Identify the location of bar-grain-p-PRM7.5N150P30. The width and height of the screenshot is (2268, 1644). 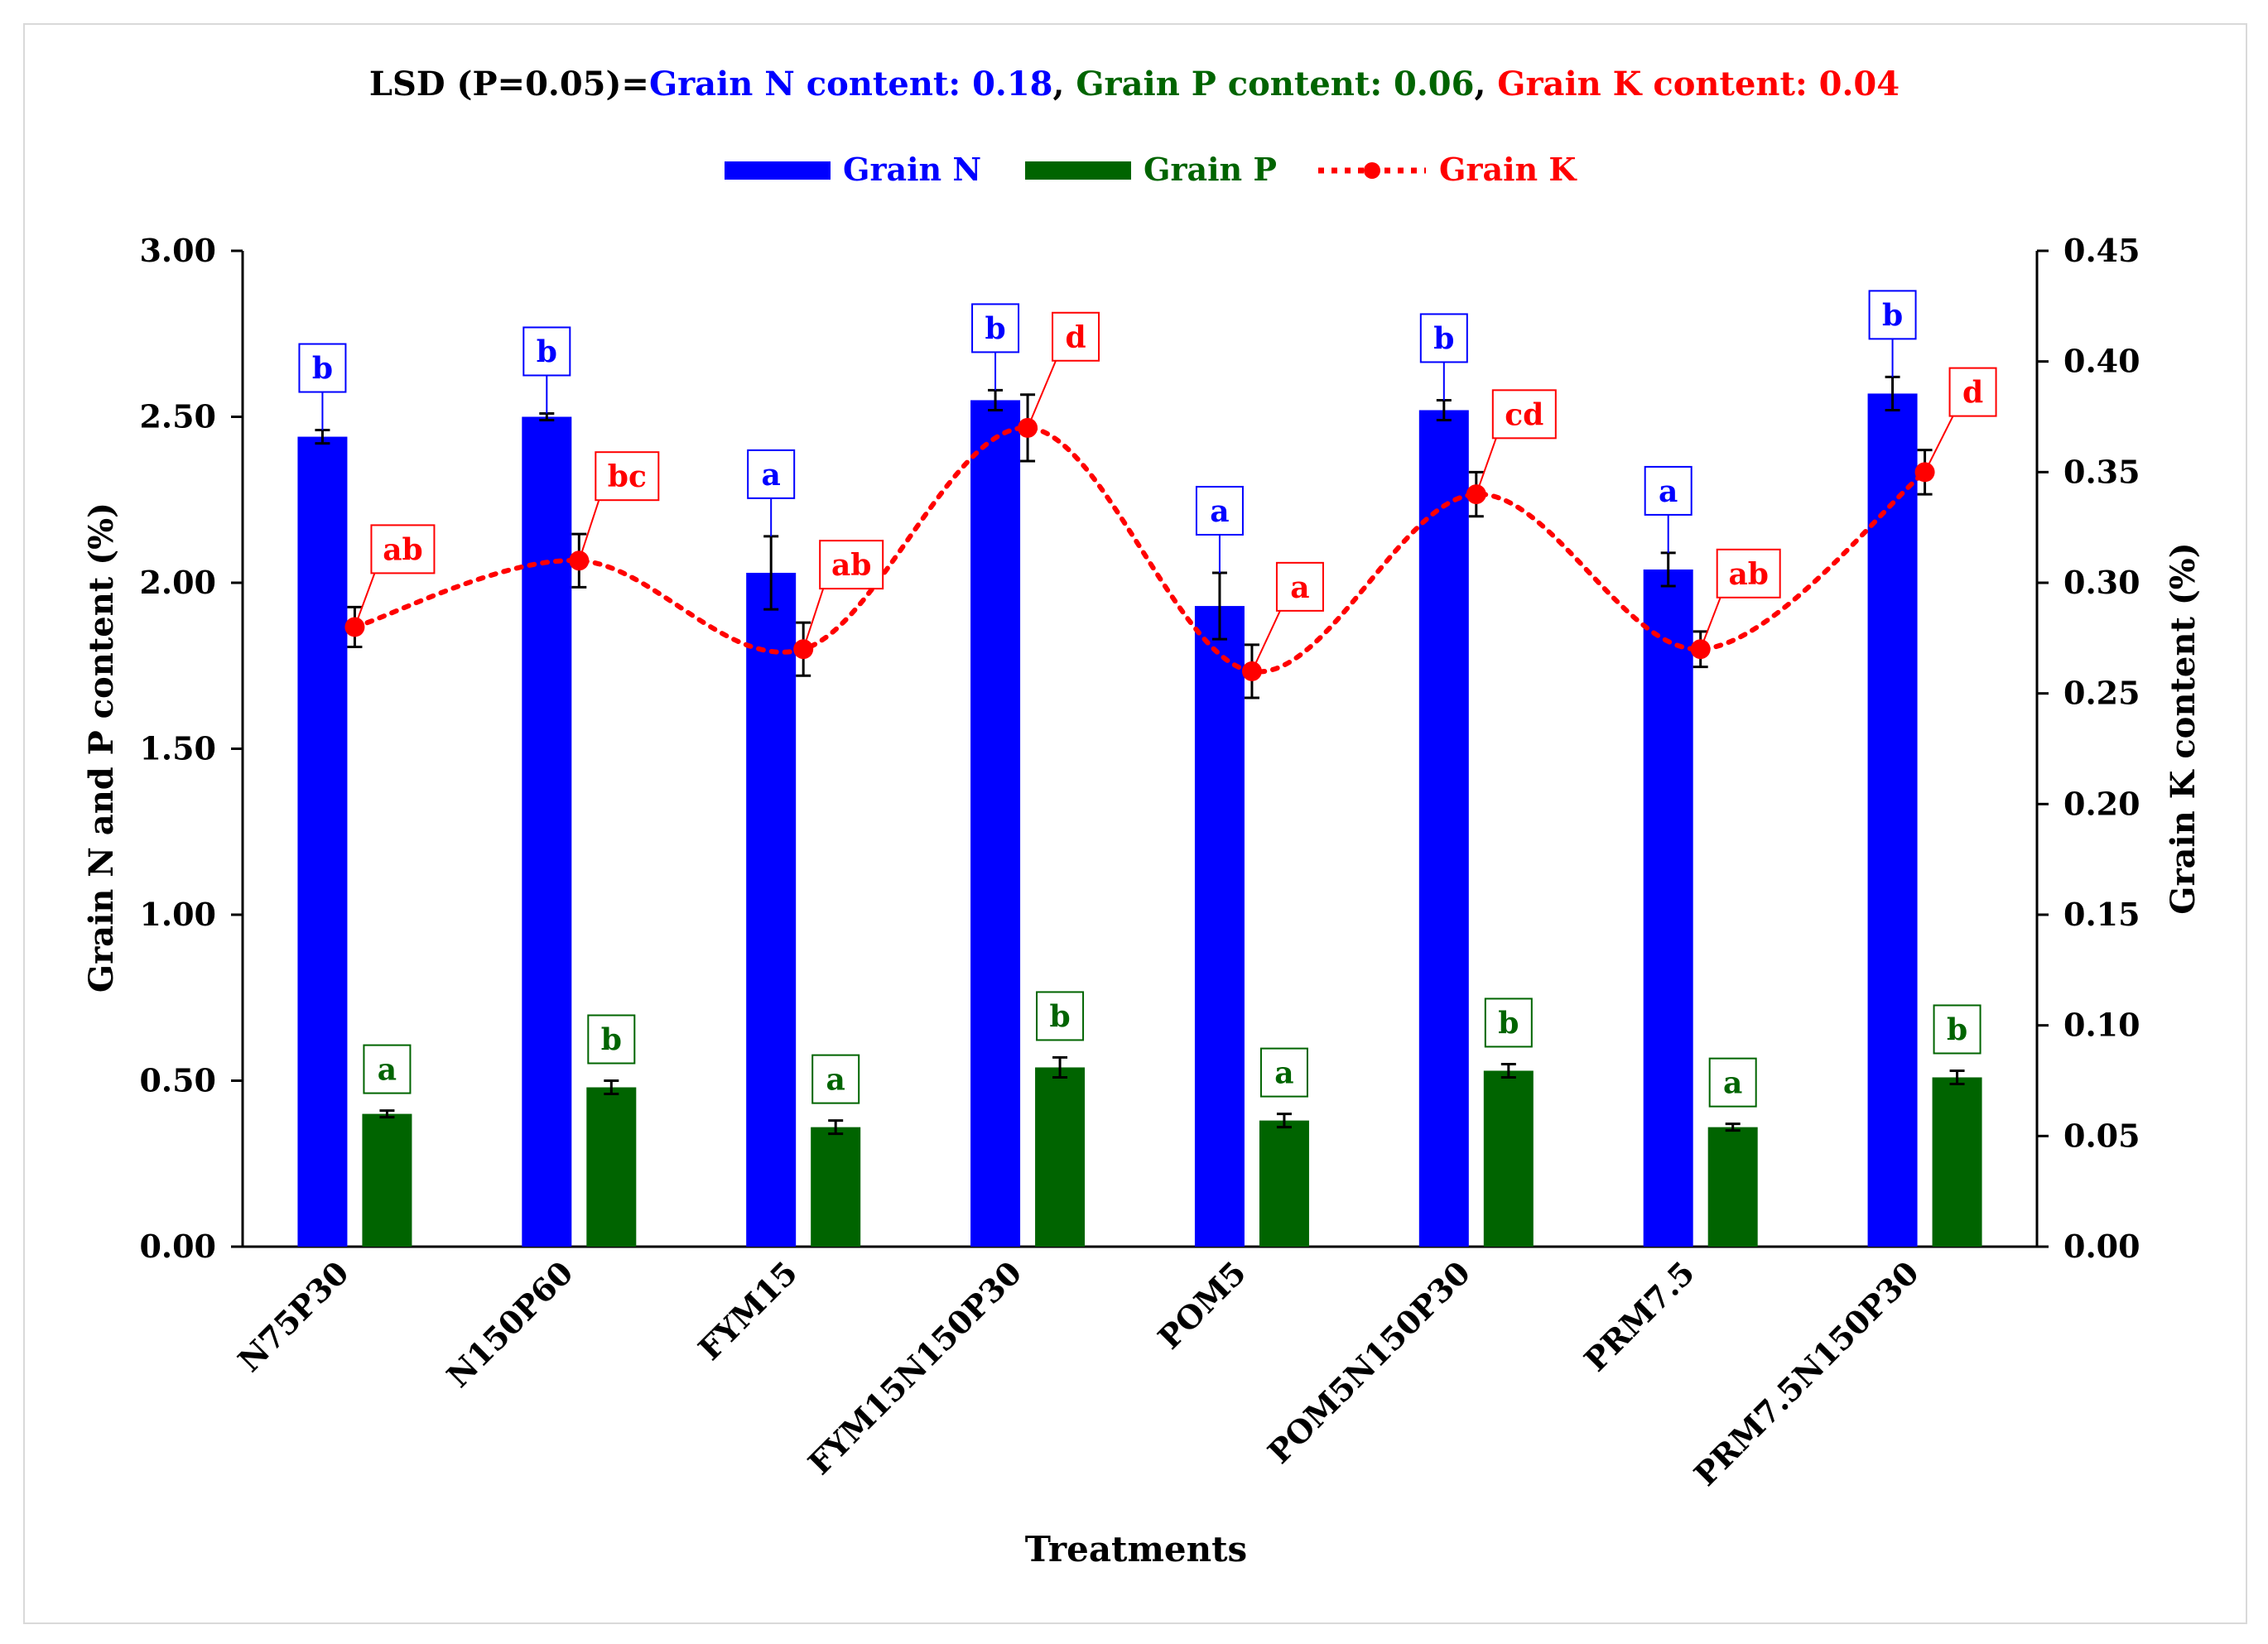
(1957, 1162).